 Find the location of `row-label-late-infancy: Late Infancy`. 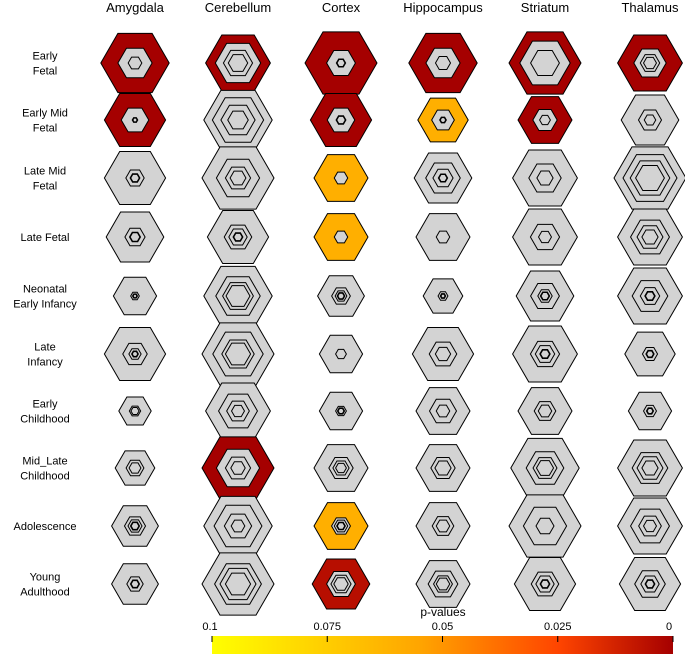

row-label-late-infancy: Late Infancy is located at coordinates (45, 355).